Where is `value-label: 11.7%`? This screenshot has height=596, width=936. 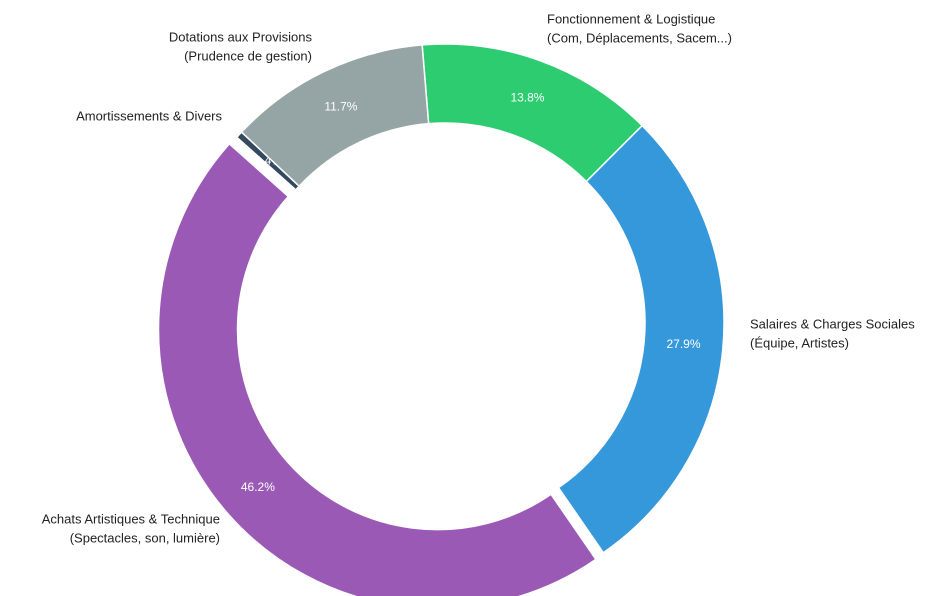
value-label: 11.7% is located at coordinates (340, 106).